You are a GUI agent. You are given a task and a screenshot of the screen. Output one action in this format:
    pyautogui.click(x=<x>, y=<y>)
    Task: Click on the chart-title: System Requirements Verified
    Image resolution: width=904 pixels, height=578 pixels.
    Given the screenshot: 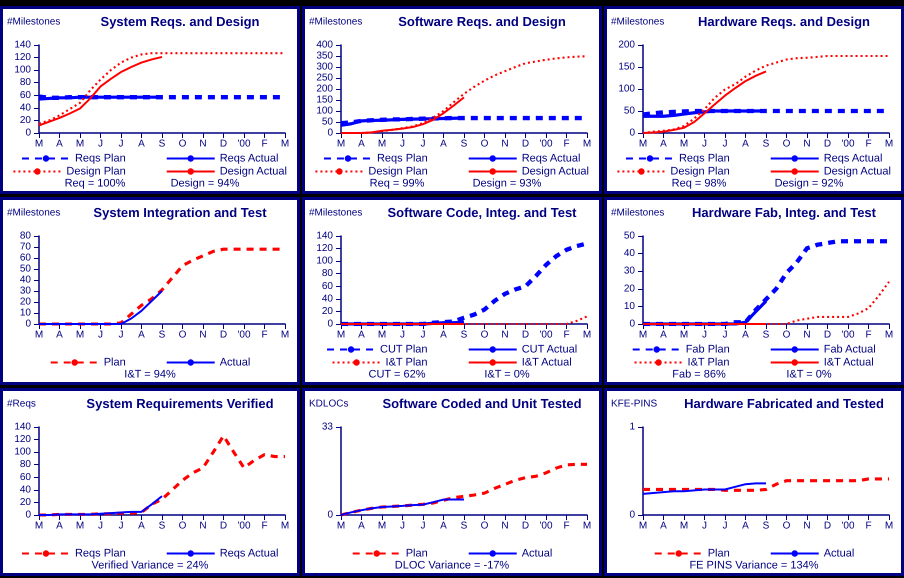 What is the action you would take?
    pyautogui.click(x=180, y=403)
    